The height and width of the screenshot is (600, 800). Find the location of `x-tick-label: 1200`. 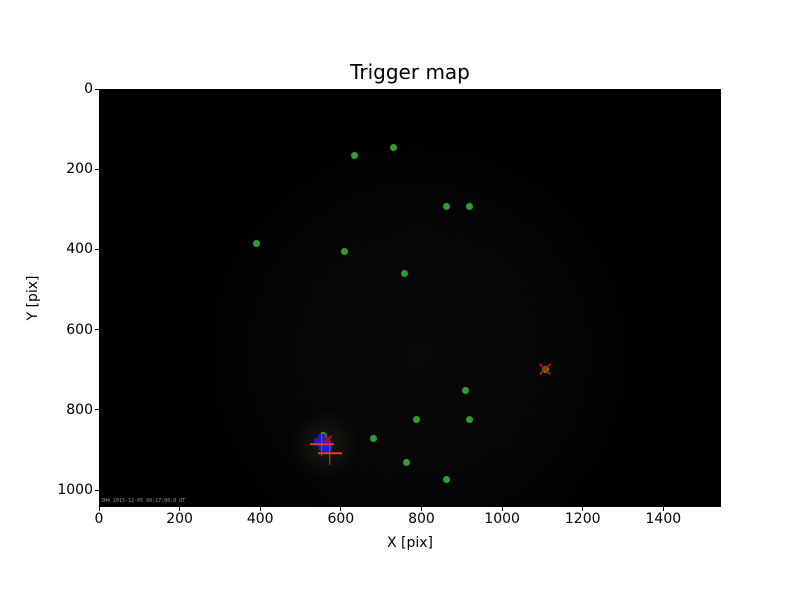

x-tick-label: 1200 is located at coordinates (582, 519).